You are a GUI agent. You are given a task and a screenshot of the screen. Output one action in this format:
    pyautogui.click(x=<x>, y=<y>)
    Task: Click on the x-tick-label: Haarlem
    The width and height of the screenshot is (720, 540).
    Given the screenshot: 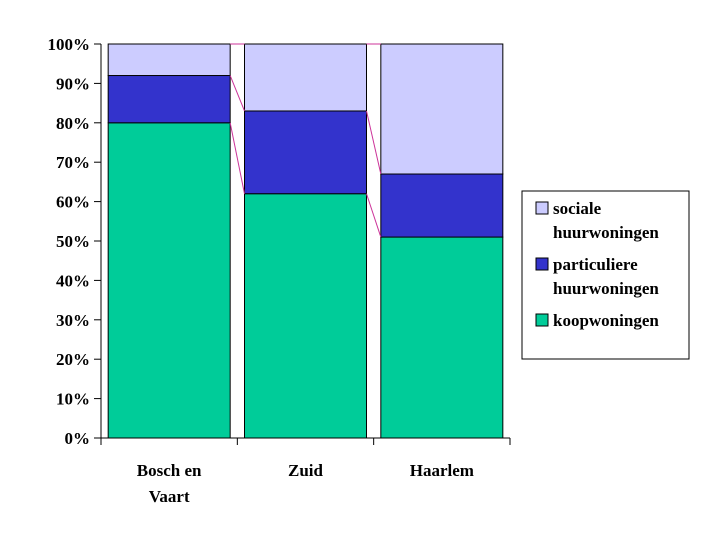 What is the action you would take?
    pyautogui.click(x=442, y=470)
    